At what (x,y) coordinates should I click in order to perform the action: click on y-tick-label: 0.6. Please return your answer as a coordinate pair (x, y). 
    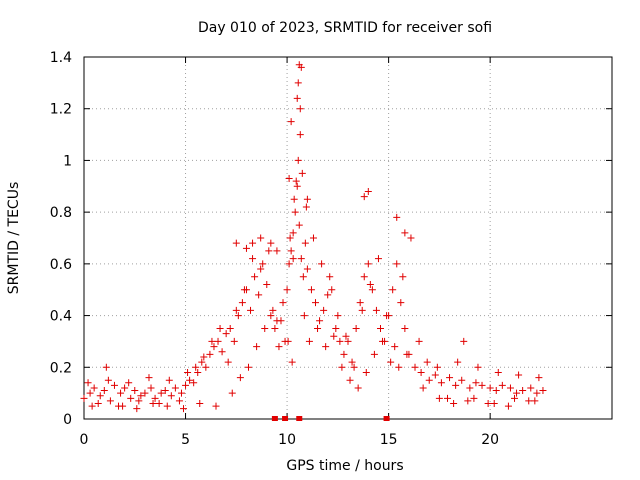
    Looking at the image, I should click on (61, 265).